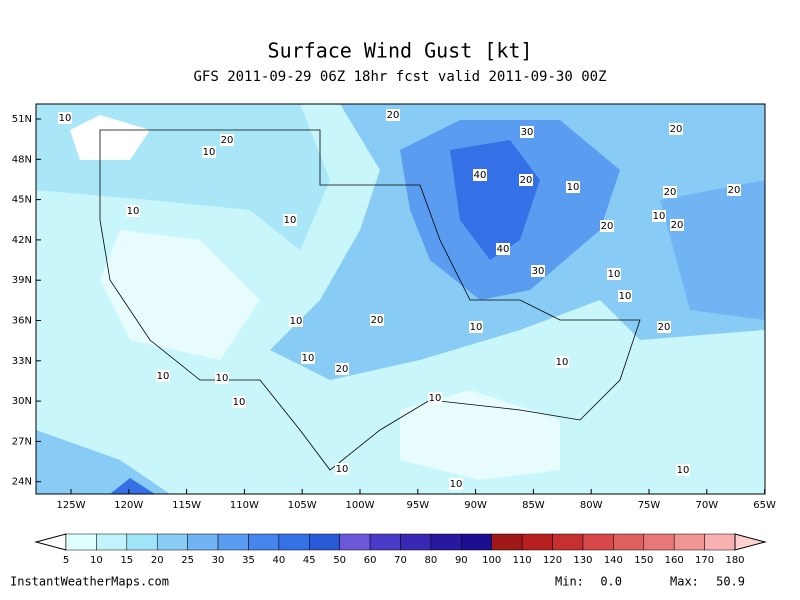 The height and width of the screenshot is (600, 800). Describe the element at coordinates (128, 505) in the screenshot. I see `lon-label: 120W` at that location.